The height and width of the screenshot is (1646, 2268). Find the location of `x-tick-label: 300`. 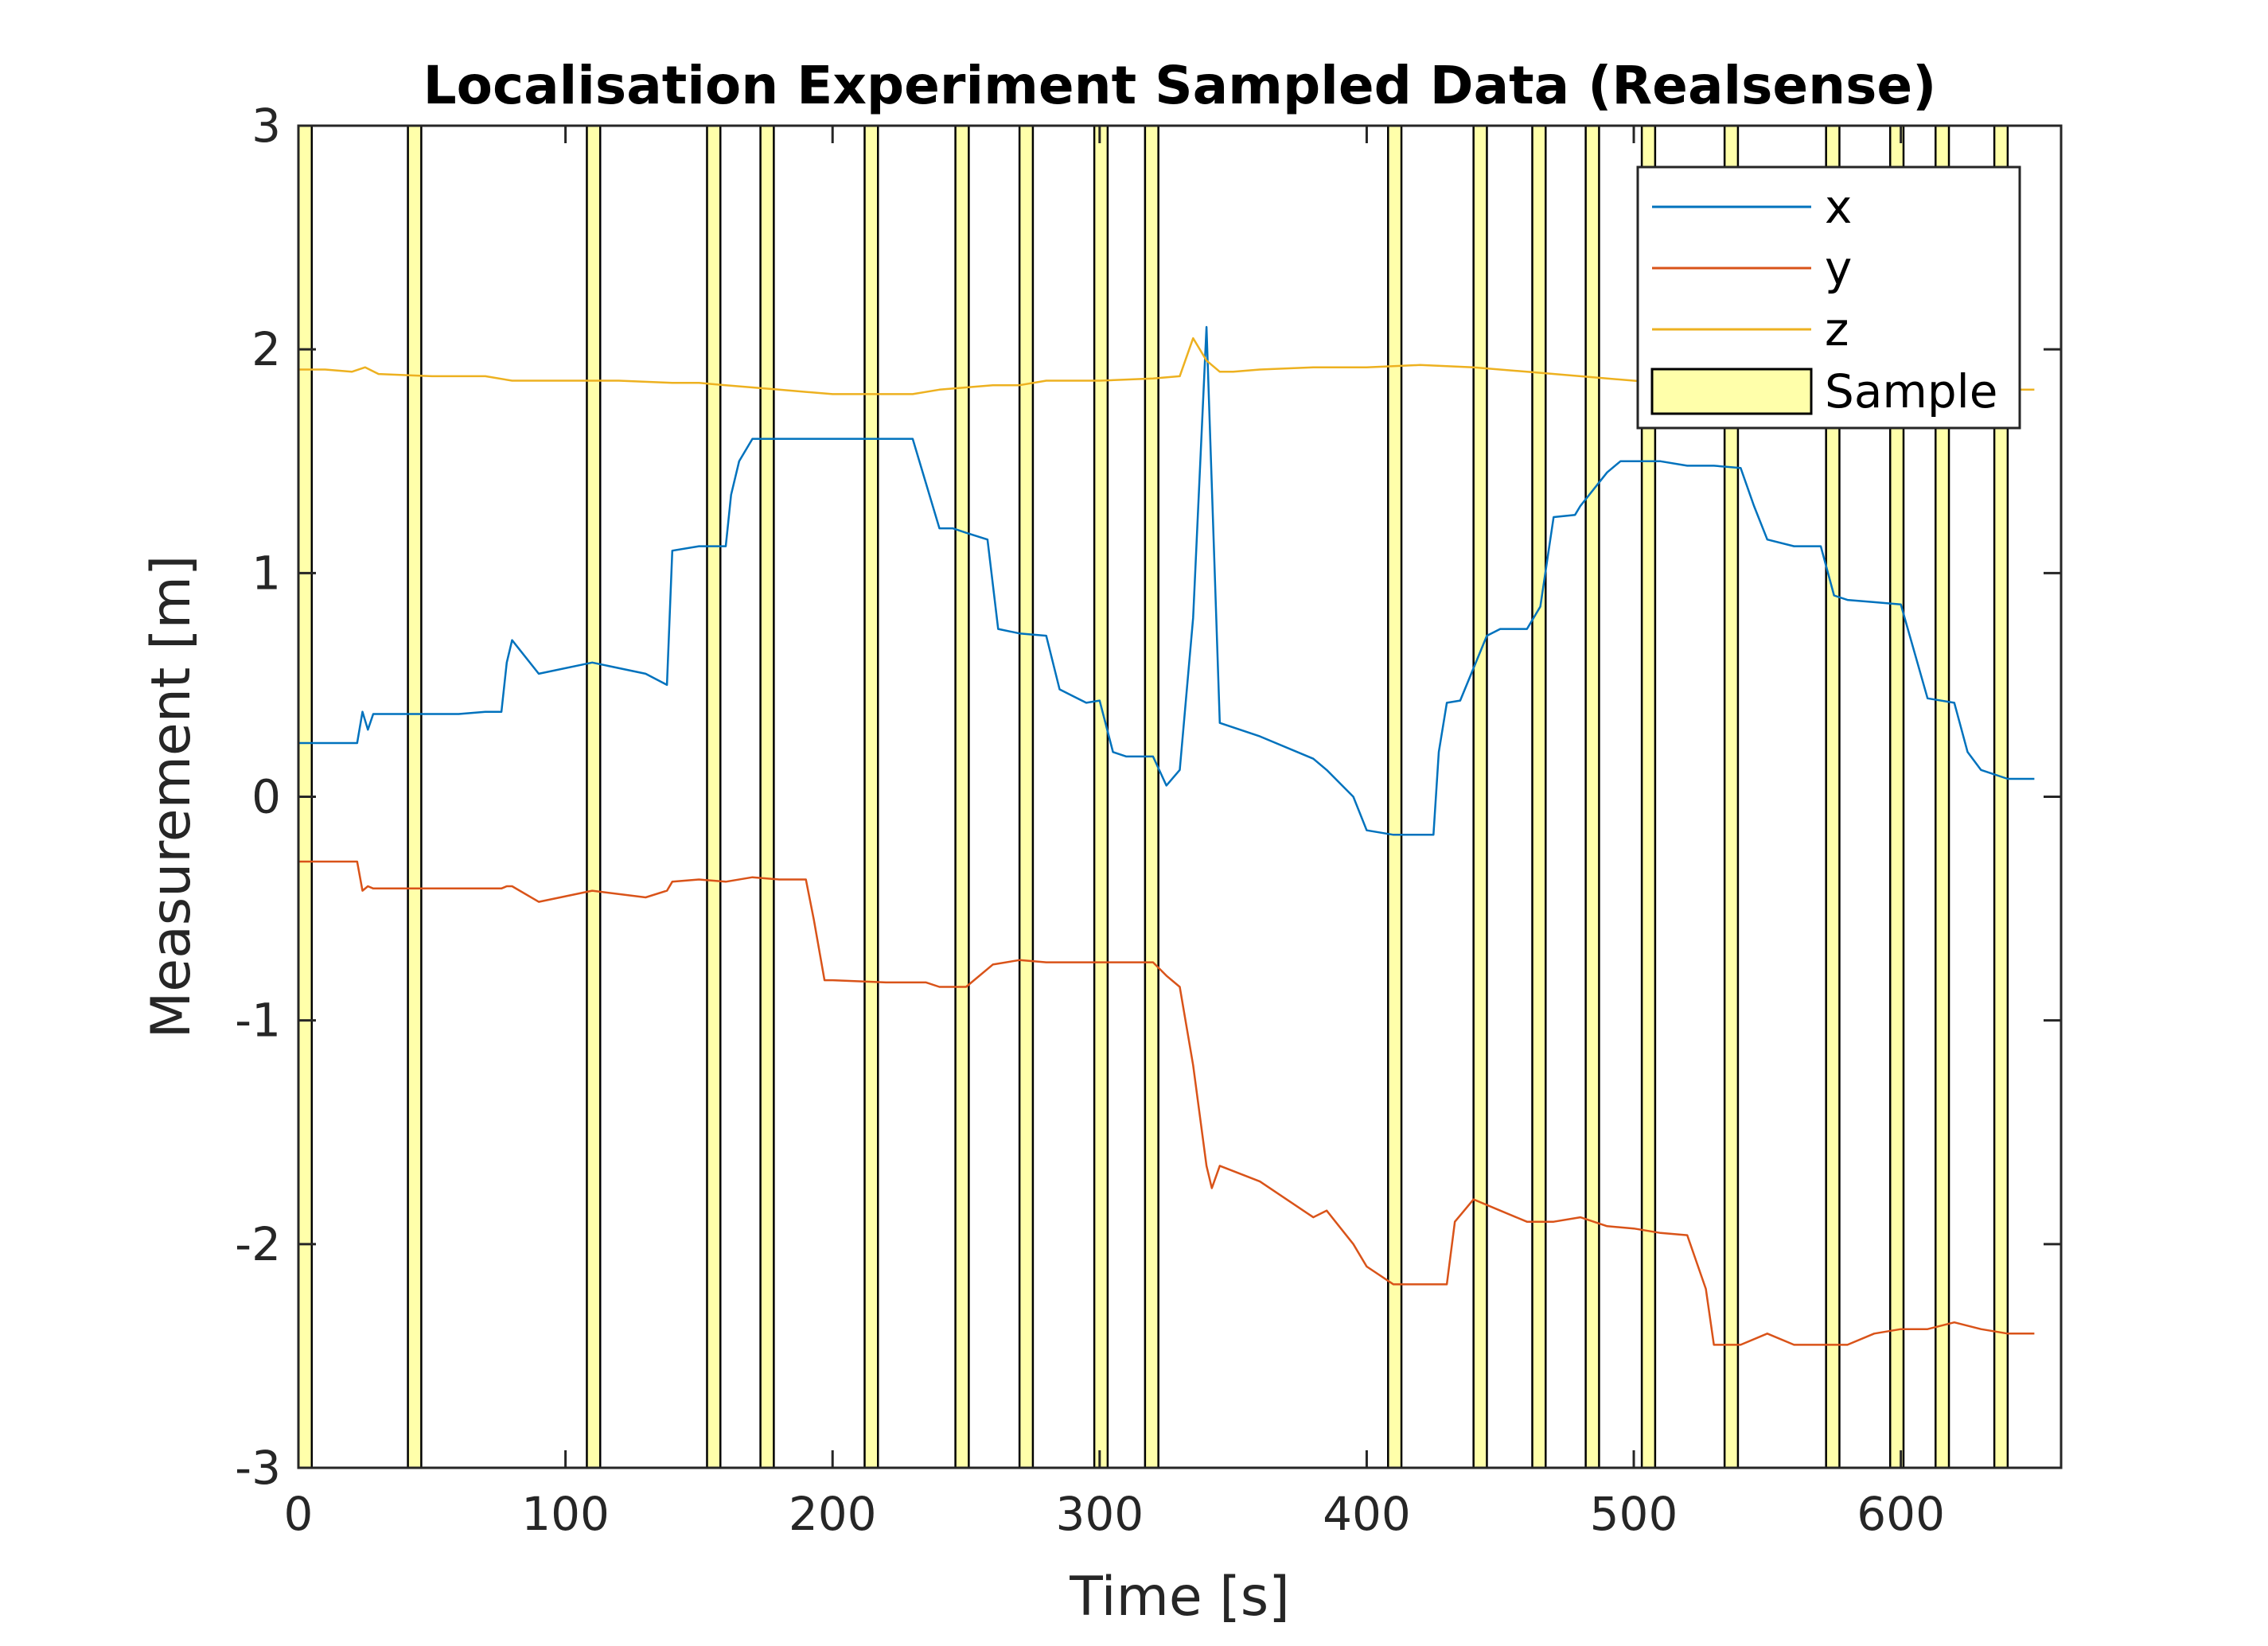

x-tick-label: 300 is located at coordinates (1099, 1514).